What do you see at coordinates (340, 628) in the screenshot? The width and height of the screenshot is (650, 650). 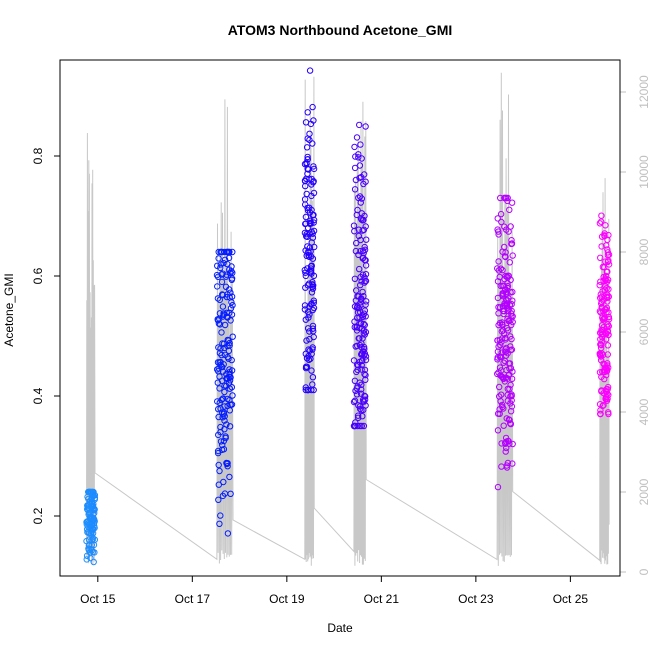 I see `x-axis-label: Date` at bounding box center [340, 628].